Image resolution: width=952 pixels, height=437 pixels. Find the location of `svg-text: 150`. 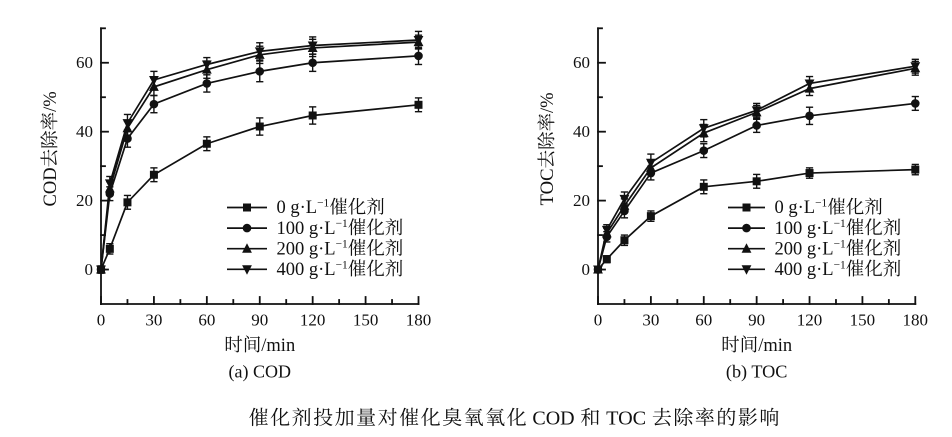

svg-text: 150 is located at coordinates (863, 320).